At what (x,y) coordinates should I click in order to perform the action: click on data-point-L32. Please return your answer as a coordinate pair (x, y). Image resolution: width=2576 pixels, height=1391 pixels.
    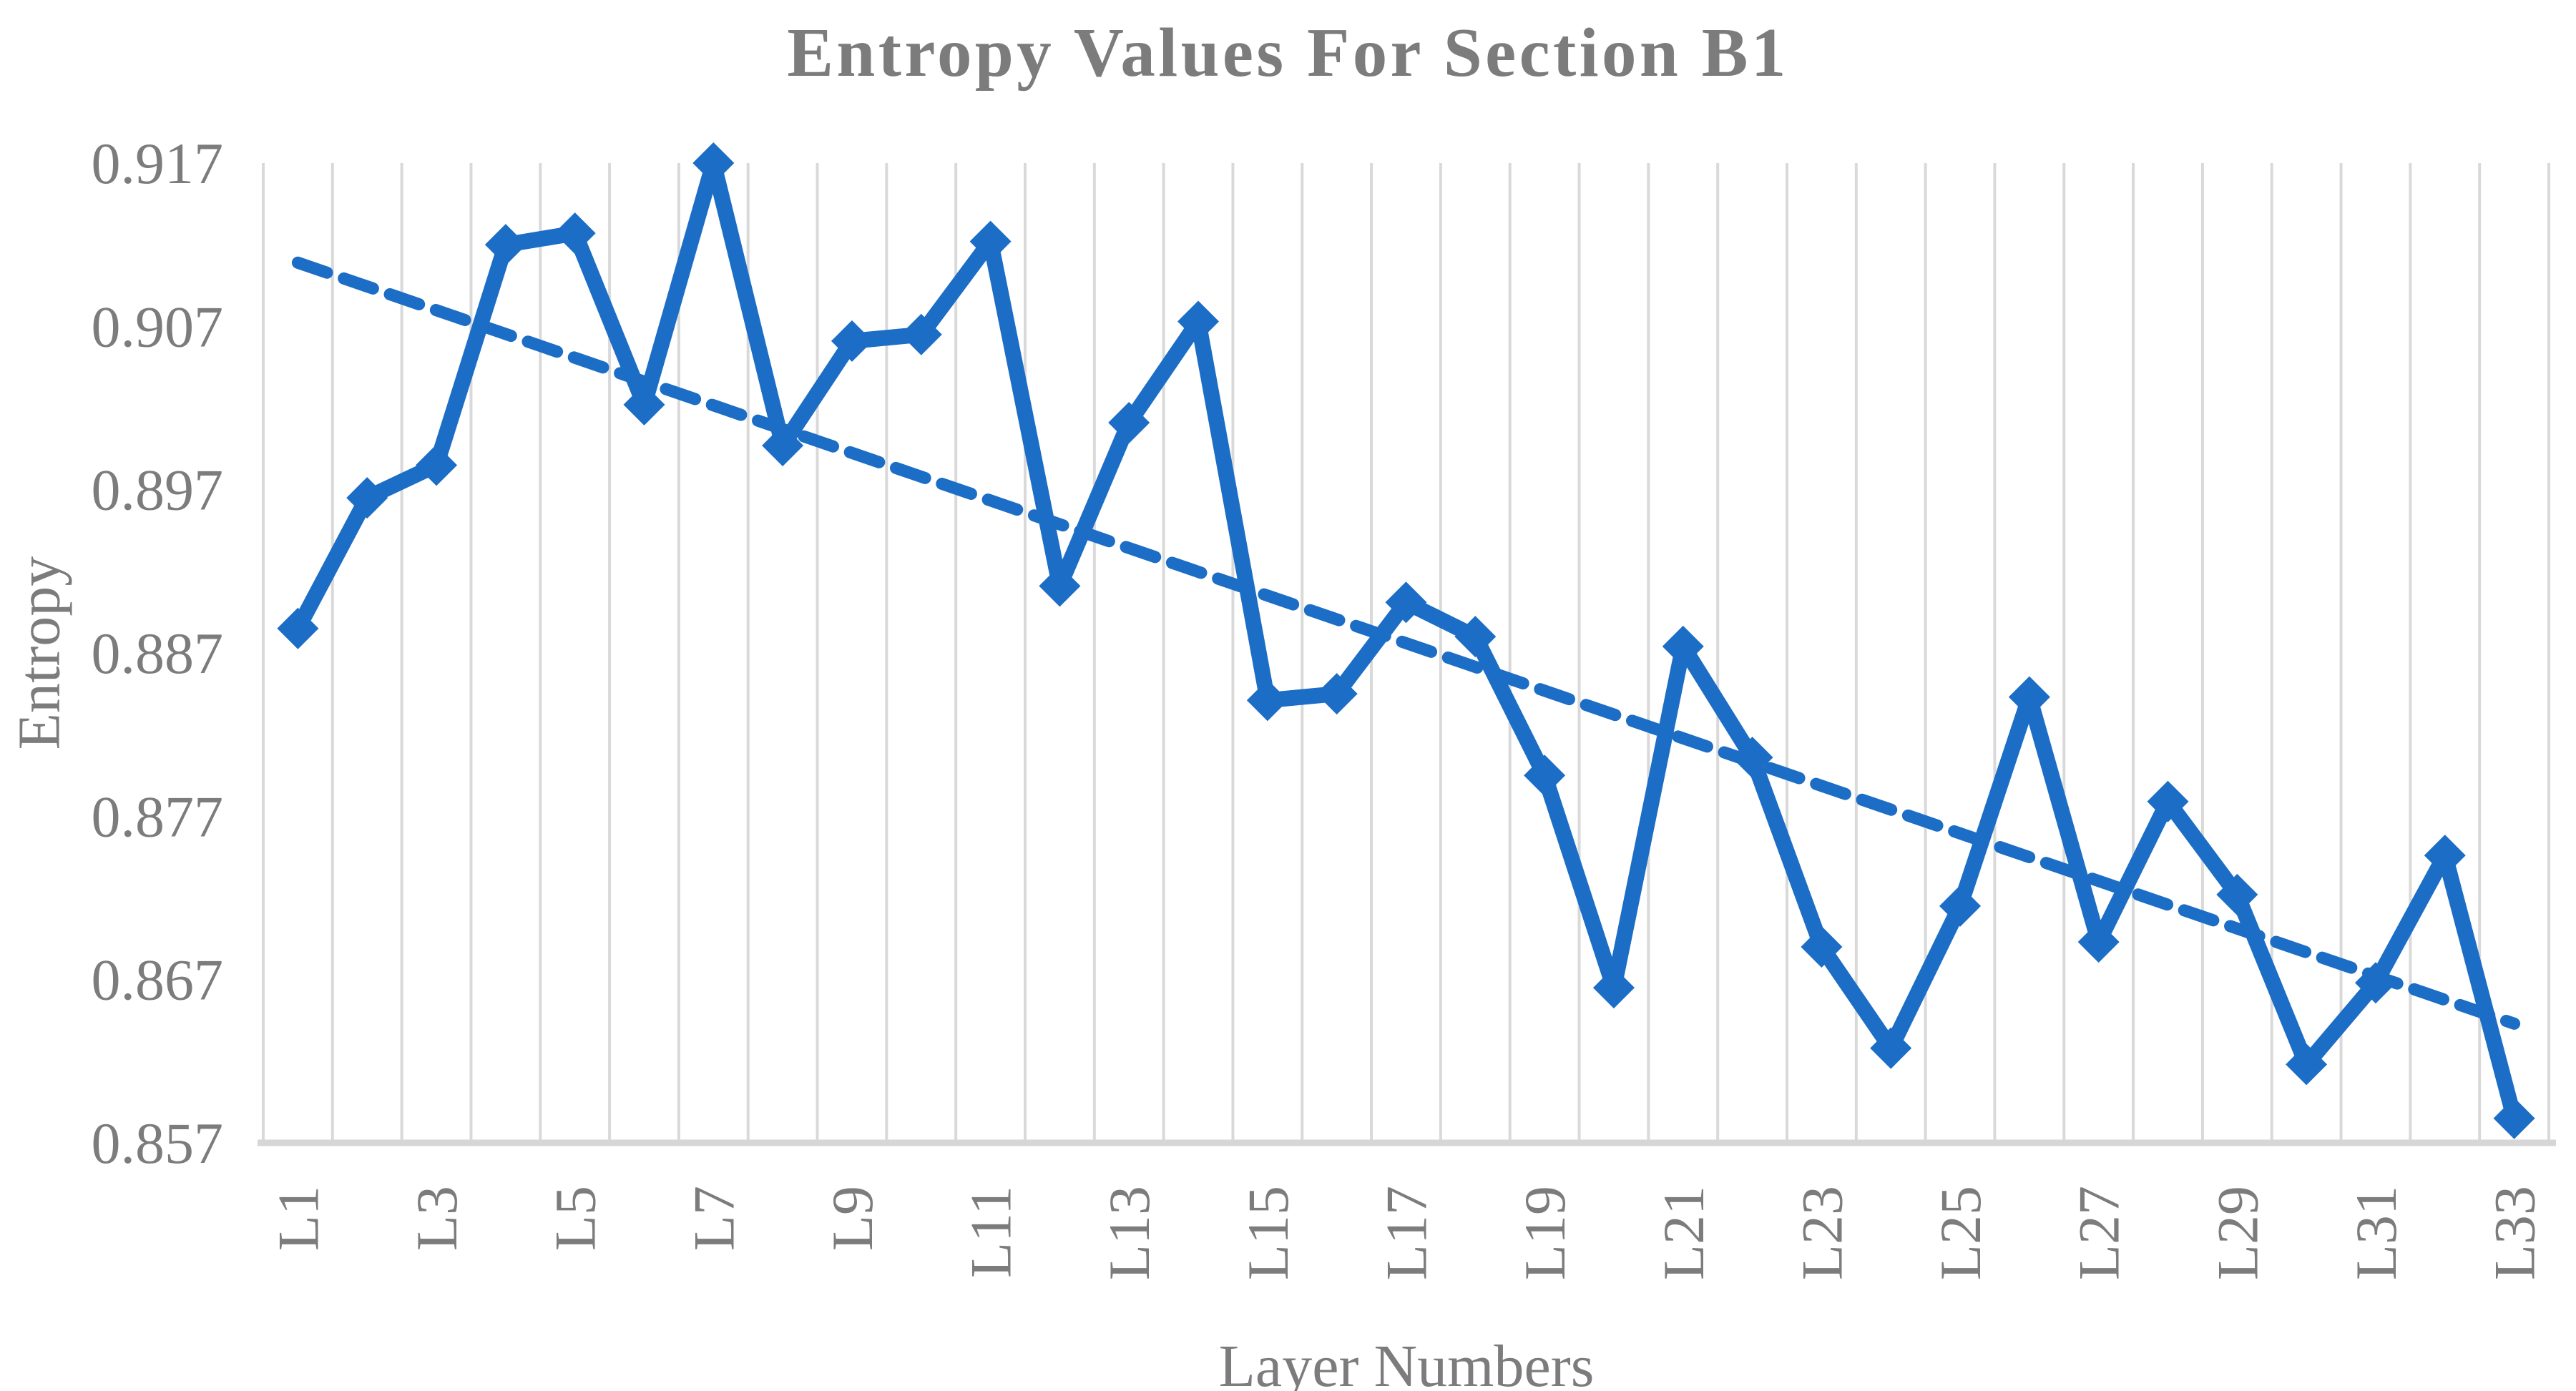
    Looking at the image, I should click on (2445, 856).